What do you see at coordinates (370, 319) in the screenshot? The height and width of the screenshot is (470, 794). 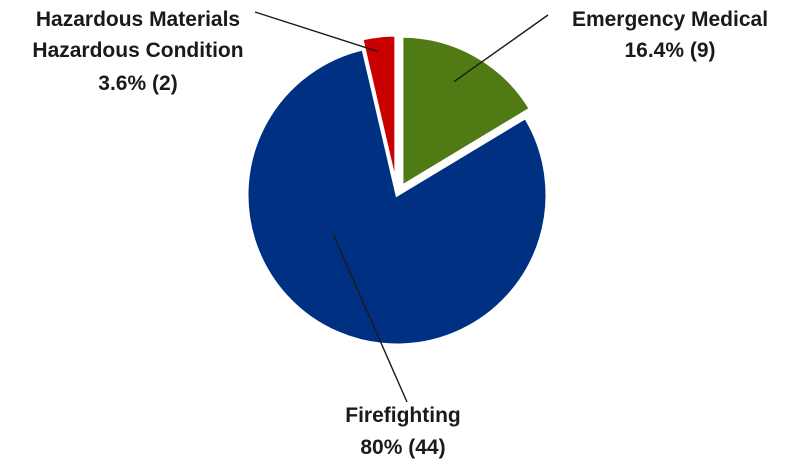 I see `leader-line-firefighting` at bounding box center [370, 319].